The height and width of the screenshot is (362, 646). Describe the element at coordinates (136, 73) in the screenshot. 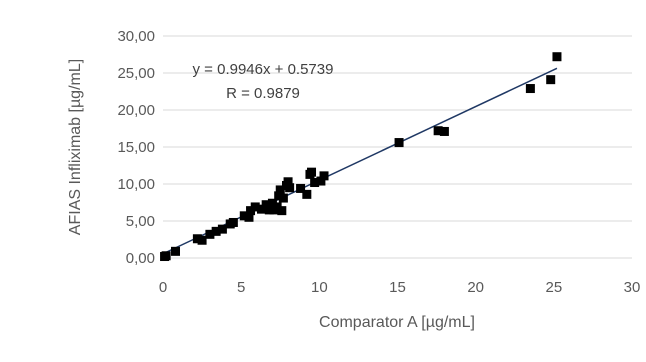

I see `y-tick-label: 25,00` at that location.